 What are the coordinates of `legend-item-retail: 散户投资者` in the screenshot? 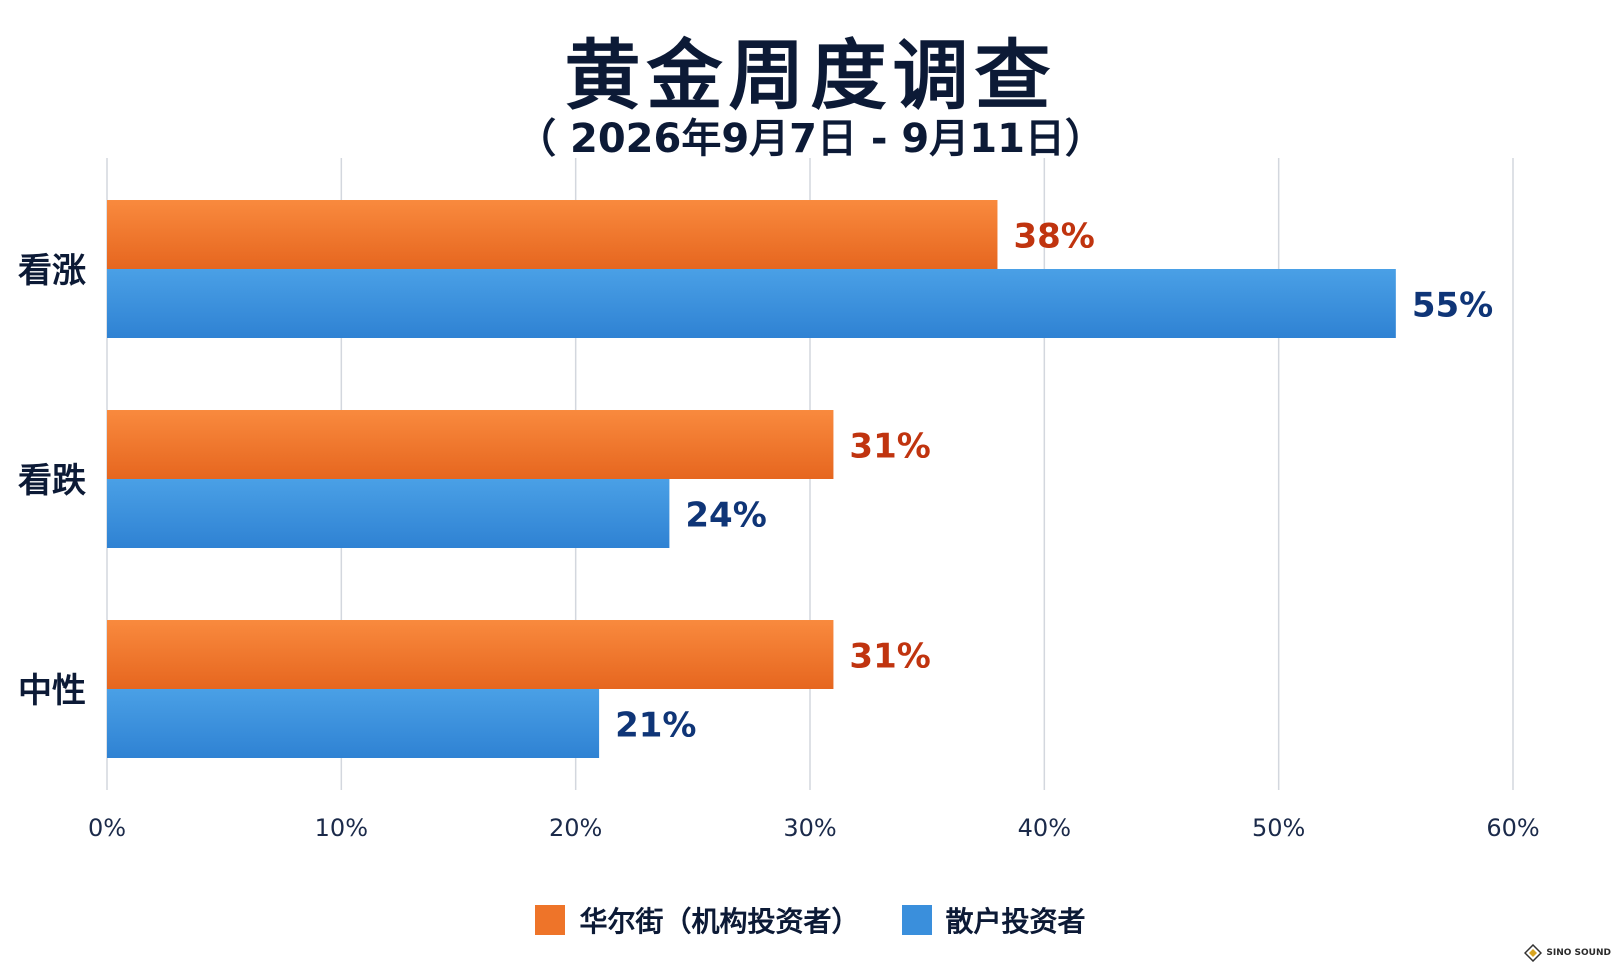 It's located at (993, 920).